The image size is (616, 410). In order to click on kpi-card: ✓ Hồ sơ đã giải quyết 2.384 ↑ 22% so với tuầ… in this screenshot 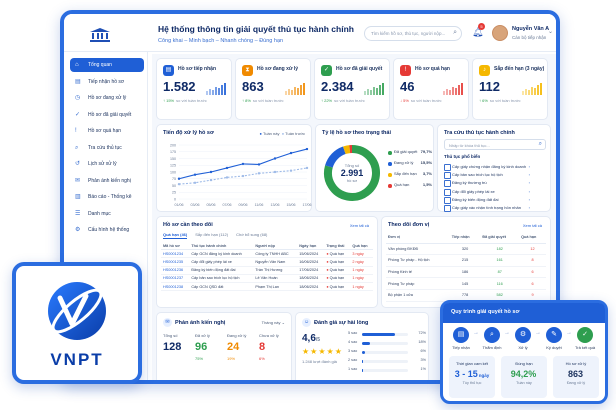, I will do `click(352, 89)`.